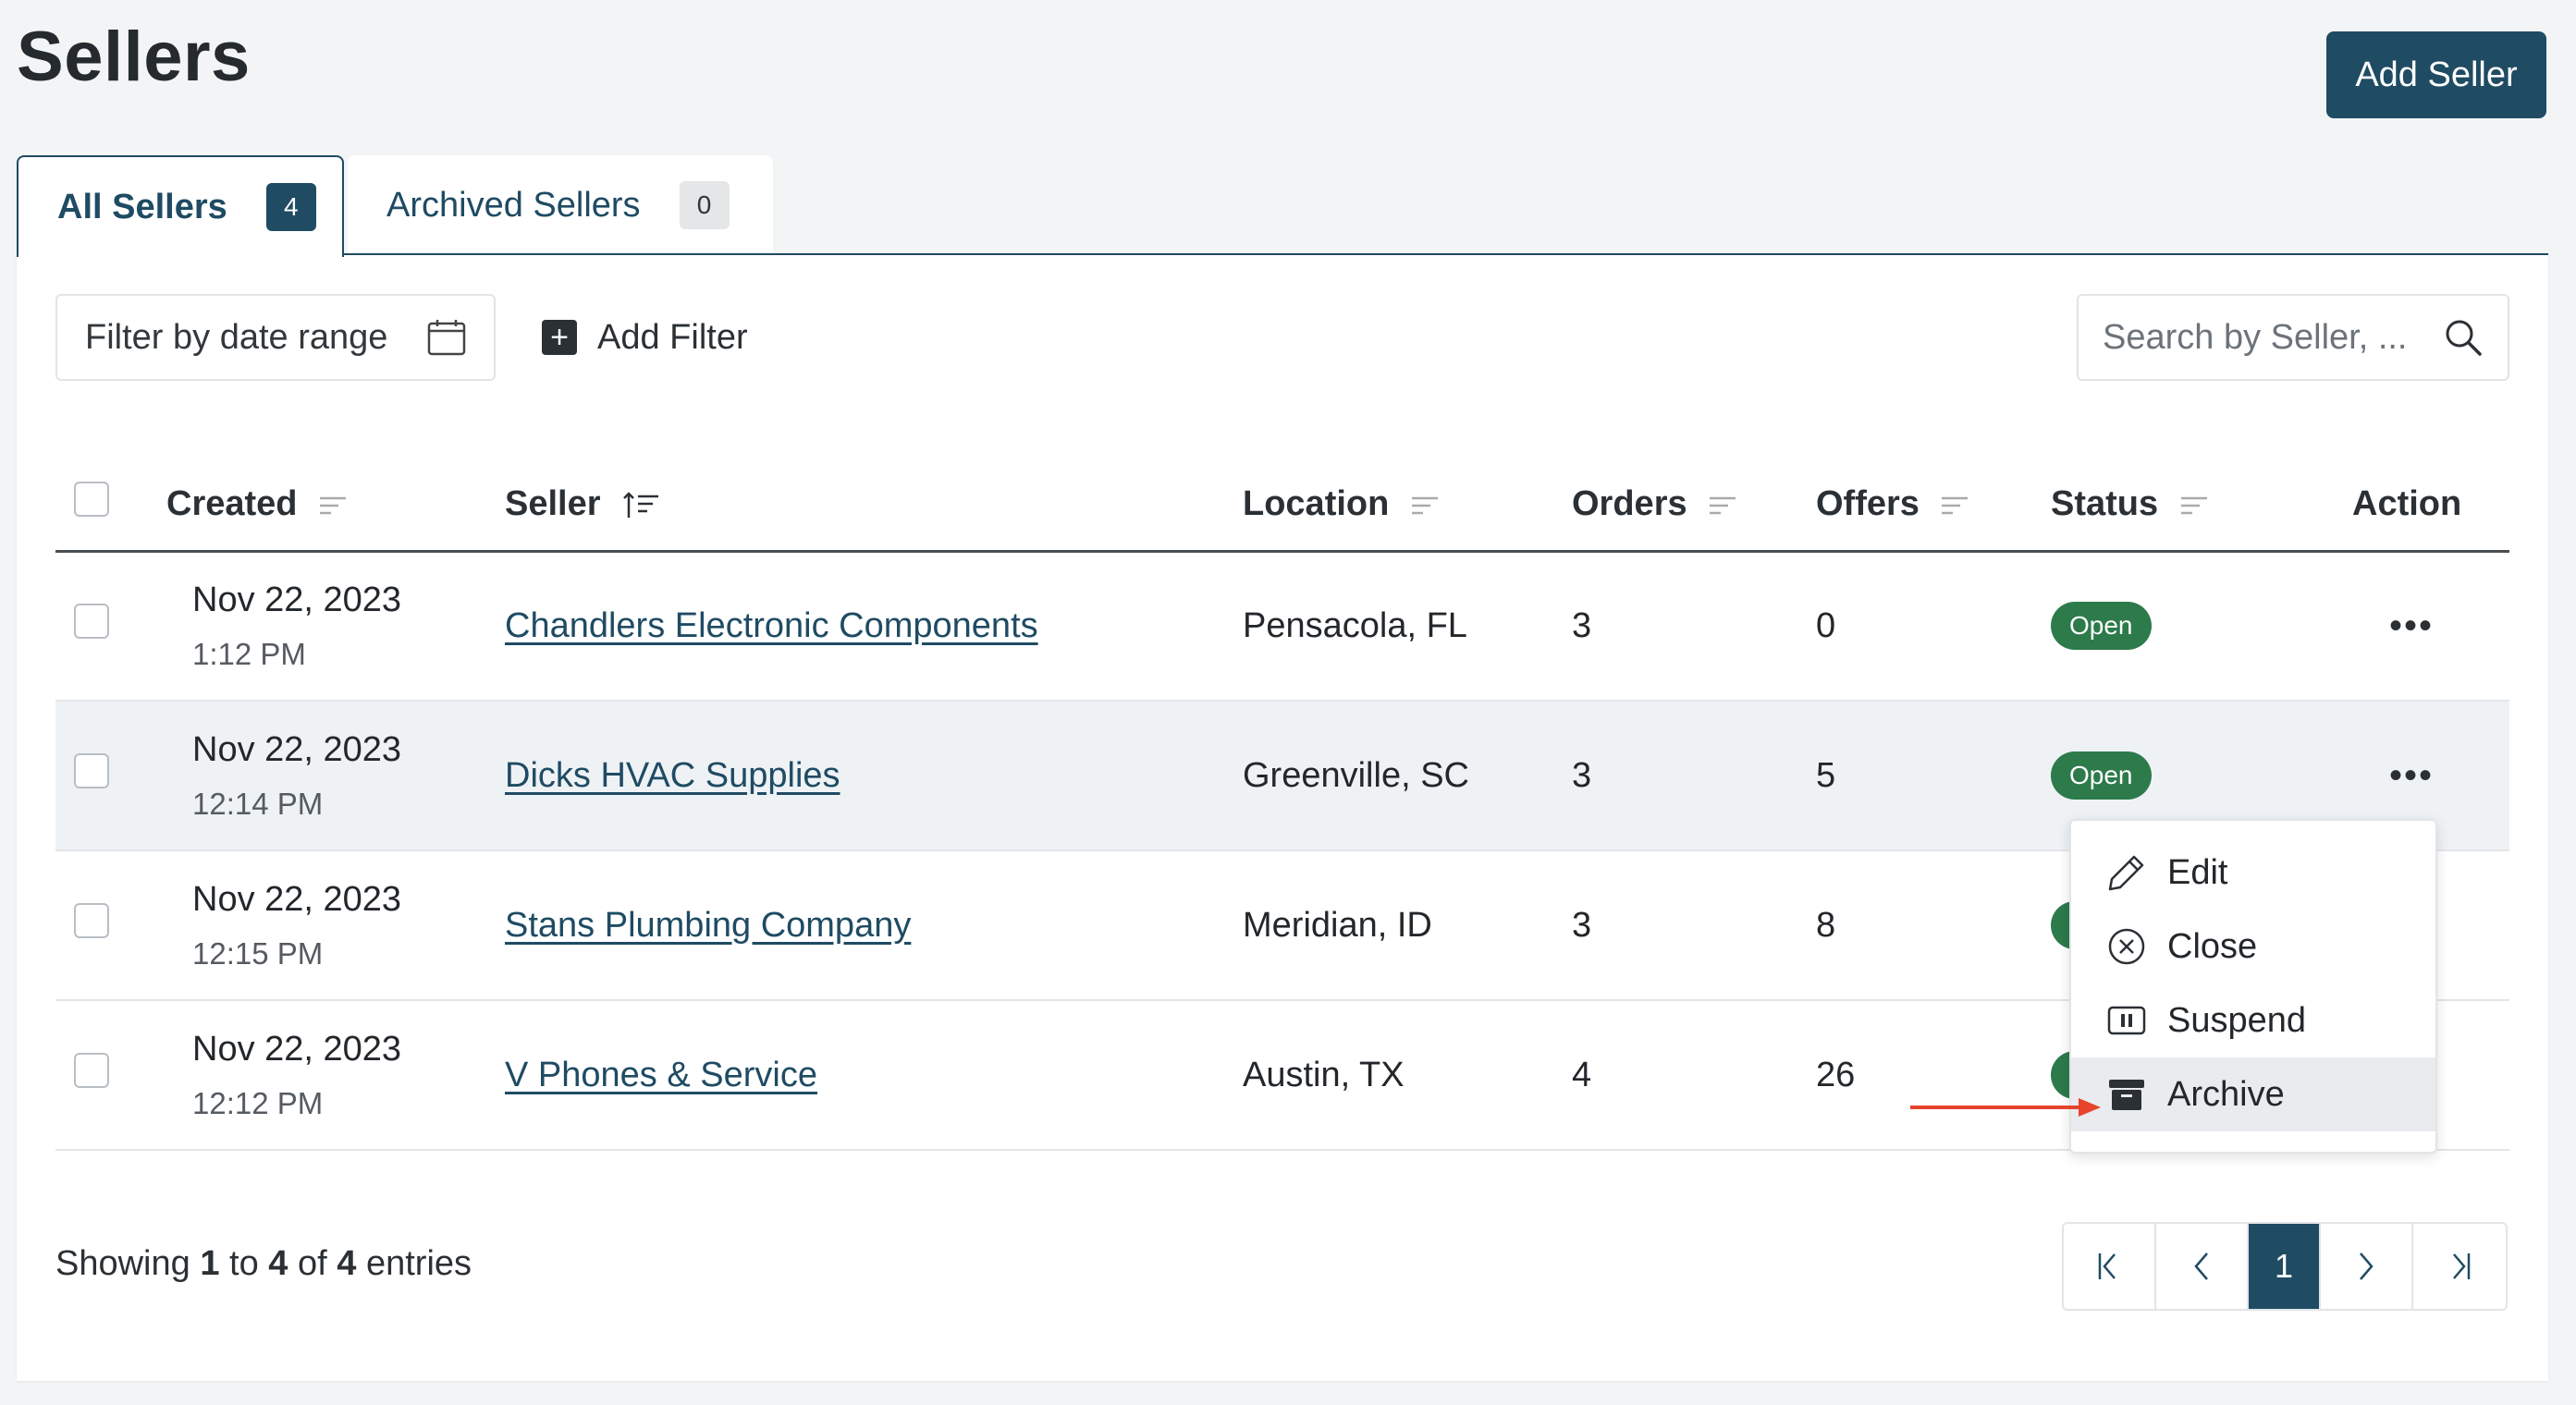  Describe the element at coordinates (263, 1263) in the screenshot. I see `entries-summary: Showing 1 to 4 of 4 entries` at that location.